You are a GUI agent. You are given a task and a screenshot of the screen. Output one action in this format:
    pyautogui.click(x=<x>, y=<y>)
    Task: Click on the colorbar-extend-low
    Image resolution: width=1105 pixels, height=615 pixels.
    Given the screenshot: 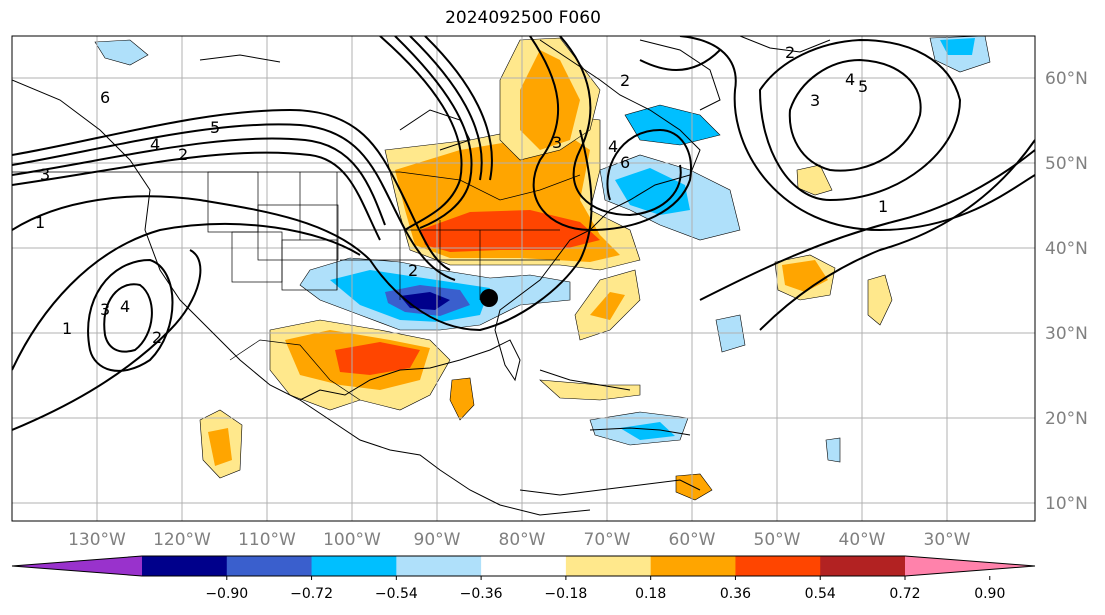 What is the action you would take?
    pyautogui.click(x=77, y=566)
    